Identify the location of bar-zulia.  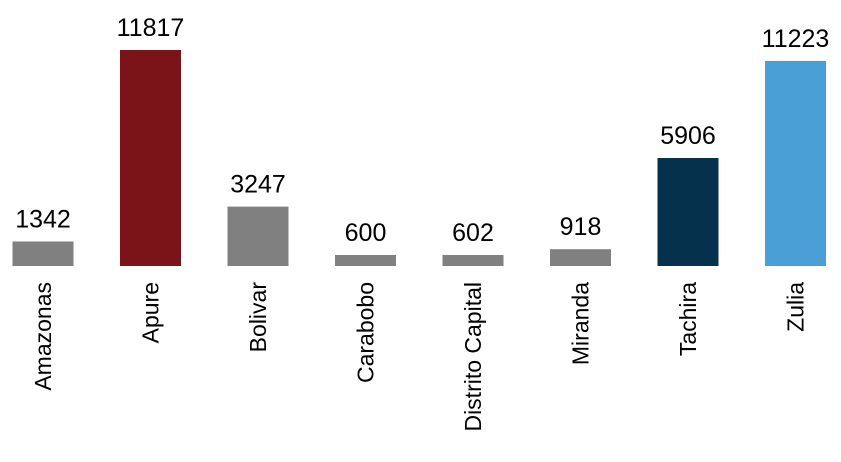
(795, 163).